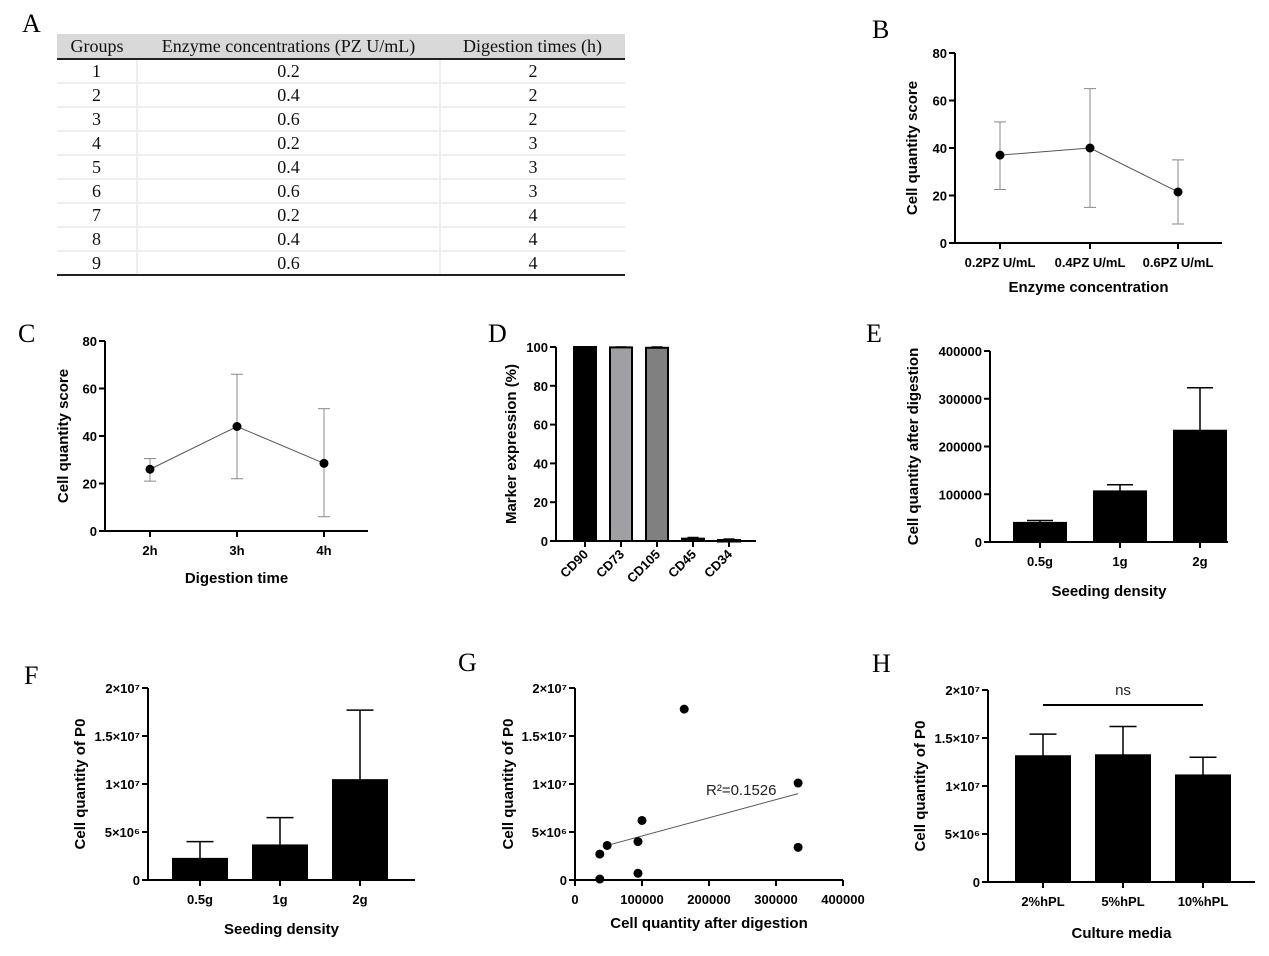 This screenshot has width=1269, height=956. Describe the element at coordinates (643, 566) in the screenshot. I see `x-tick-label: CD105` at that location.